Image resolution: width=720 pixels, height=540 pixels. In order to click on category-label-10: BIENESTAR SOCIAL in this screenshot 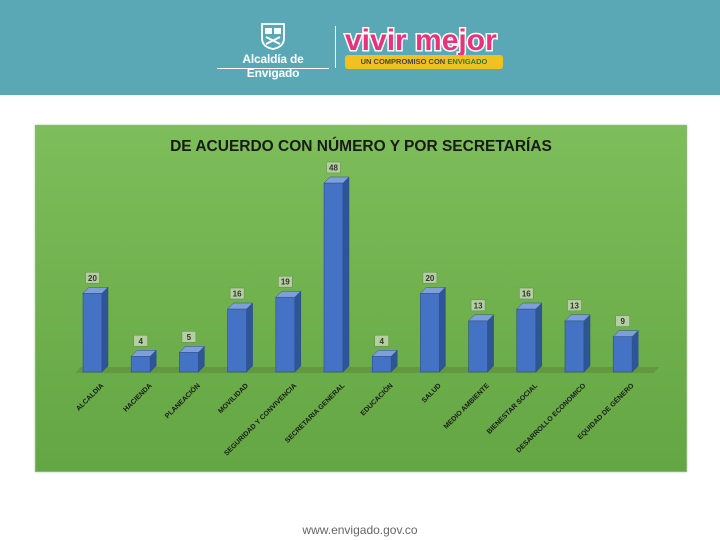, I will do `click(513, 409)`.